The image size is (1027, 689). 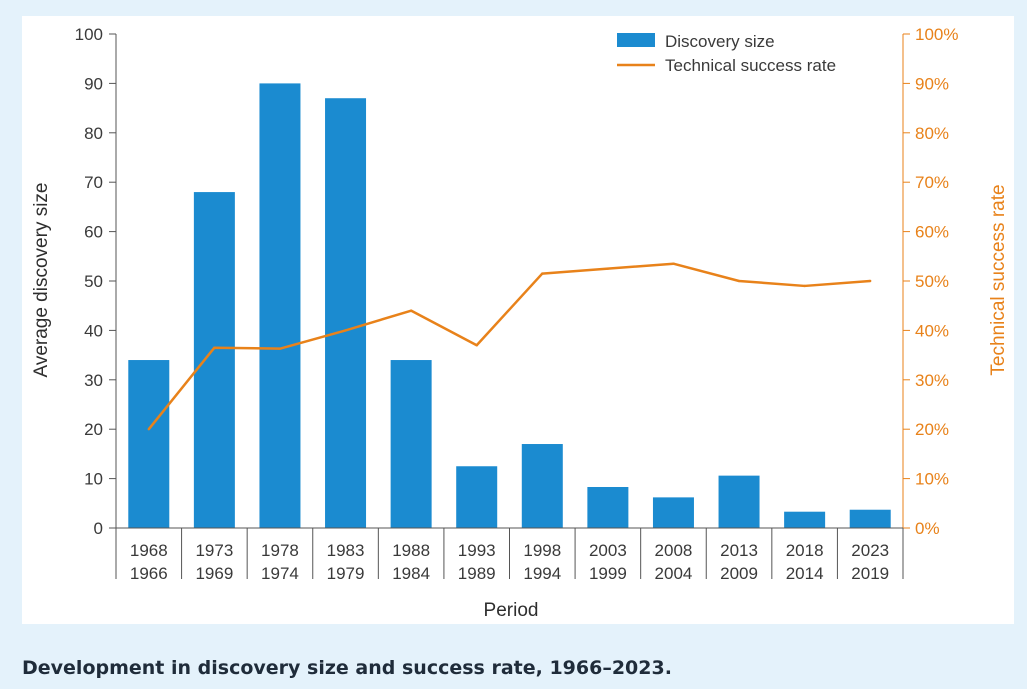 What do you see at coordinates (726, 53) in the screenshot?
I see `legend: Discovery size Technical success rate` at bounding box center [726, 53].